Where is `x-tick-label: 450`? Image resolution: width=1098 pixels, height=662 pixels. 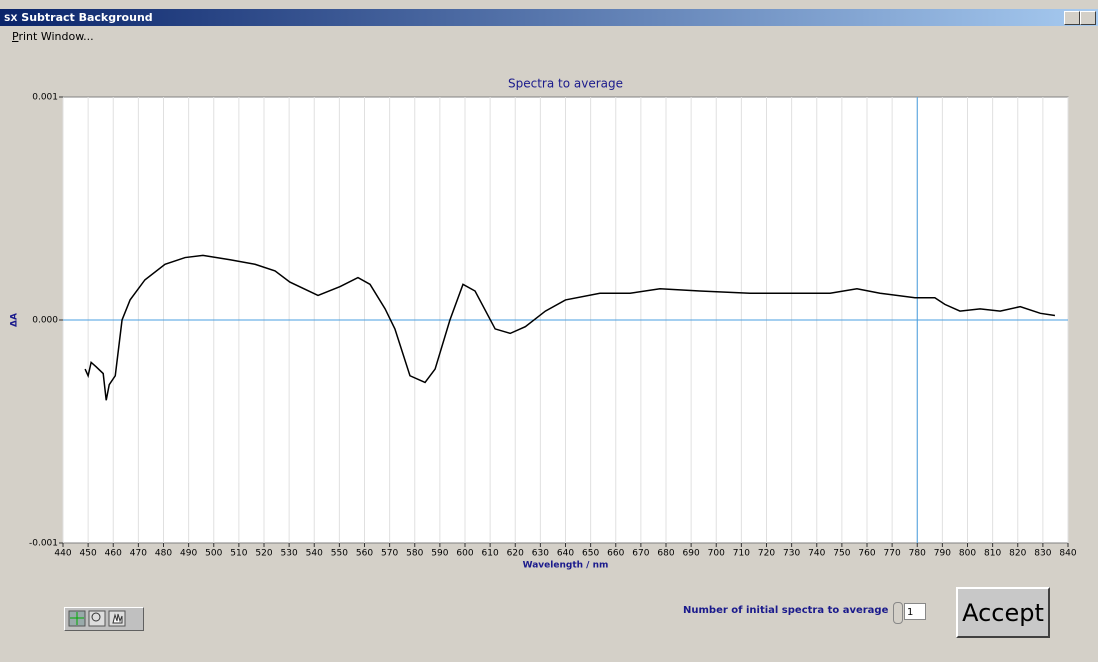
x-tick-label: 450 is located at coordinates (88, 554).